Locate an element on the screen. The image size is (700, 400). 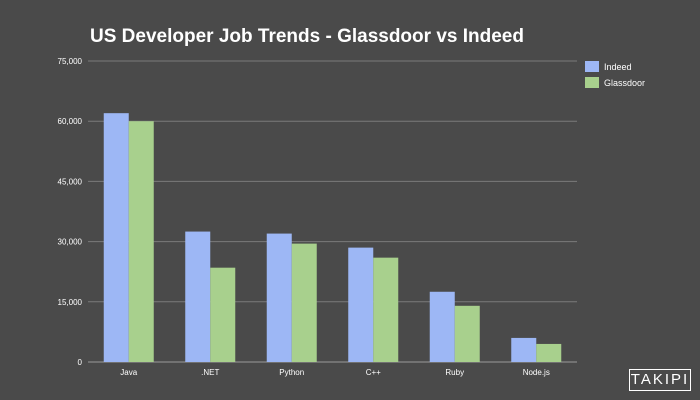
y-tick-label: 15,000 is located at coordinates (70, 302).